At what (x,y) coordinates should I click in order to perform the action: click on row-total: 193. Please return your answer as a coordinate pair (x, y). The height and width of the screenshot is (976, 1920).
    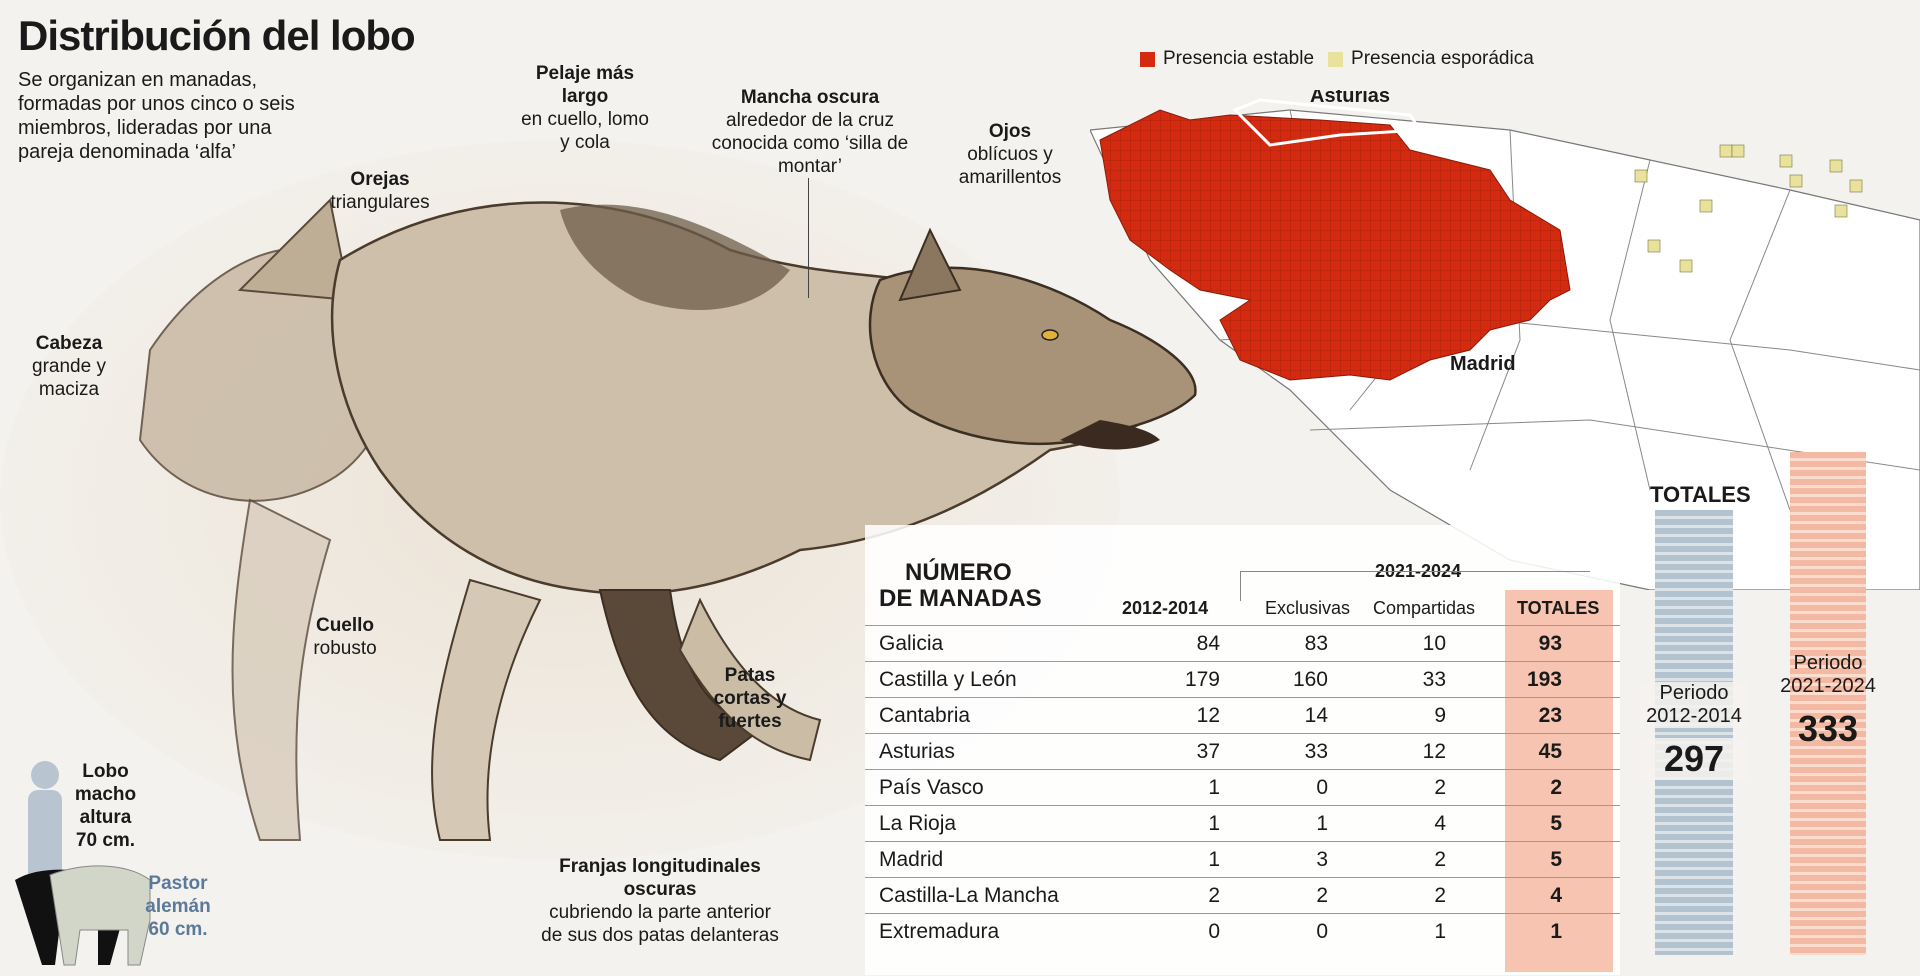
    Looking at the image, I should click on (1544, 679).